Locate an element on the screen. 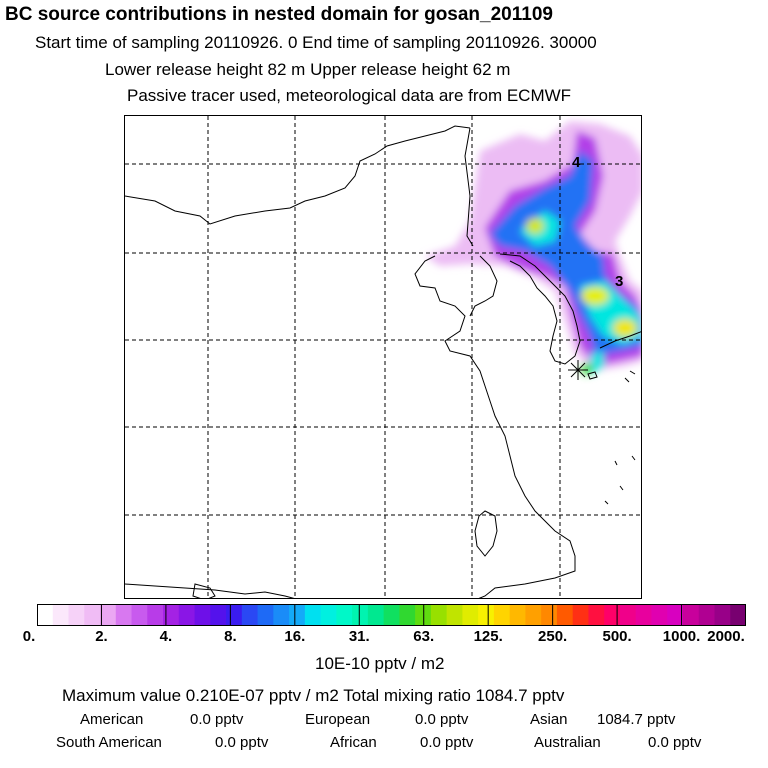  receptor-line-d2 is located at coordinates (578, 370).